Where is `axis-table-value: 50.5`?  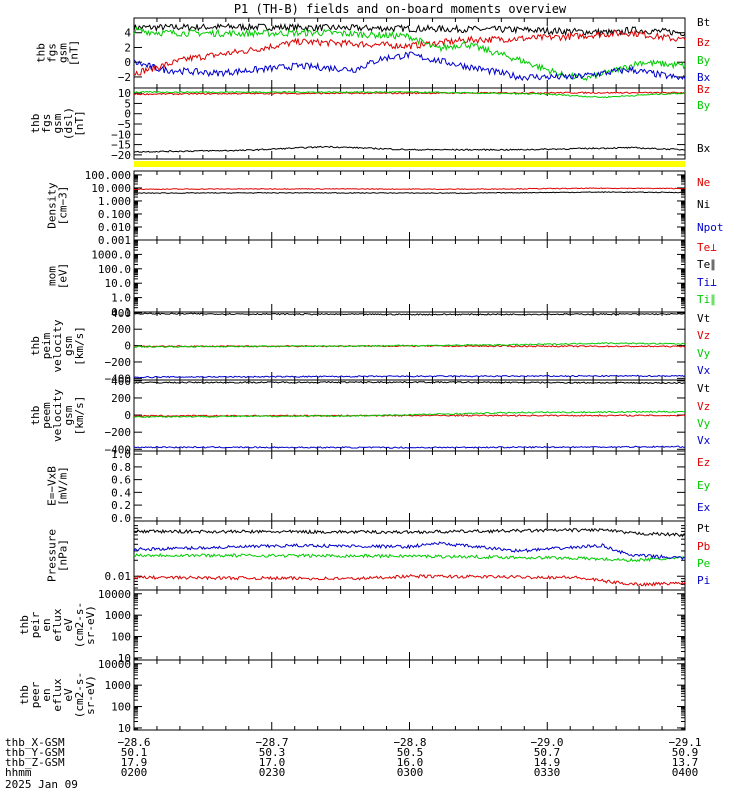 axis-table-value: 50.5 is located at coordinates (410, 752).